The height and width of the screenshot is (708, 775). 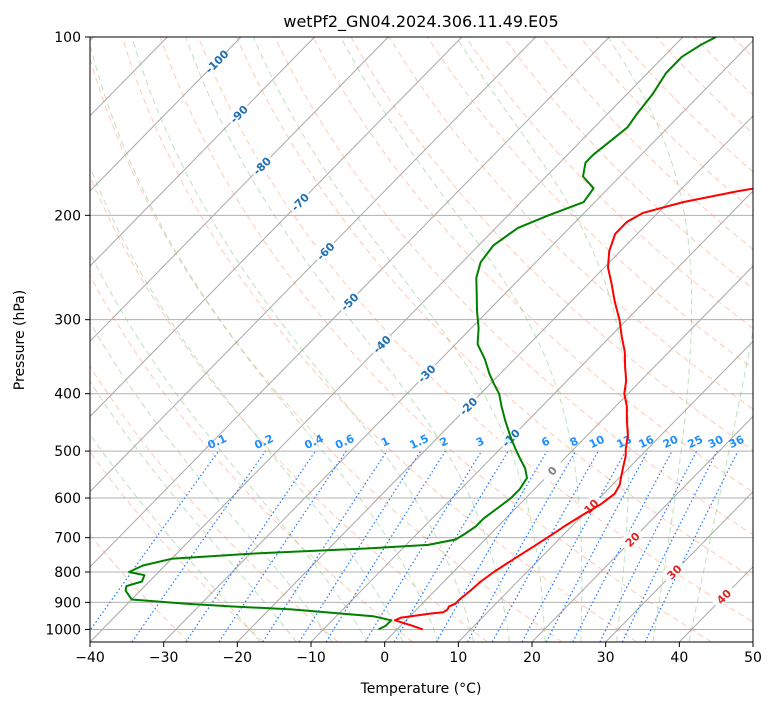 What do you see at coordinates (420, 22) in the screenshot?
I see `chart-title: wetPf2_GN04.2024.306.11.49.E05` at bounding box center [420, 22].